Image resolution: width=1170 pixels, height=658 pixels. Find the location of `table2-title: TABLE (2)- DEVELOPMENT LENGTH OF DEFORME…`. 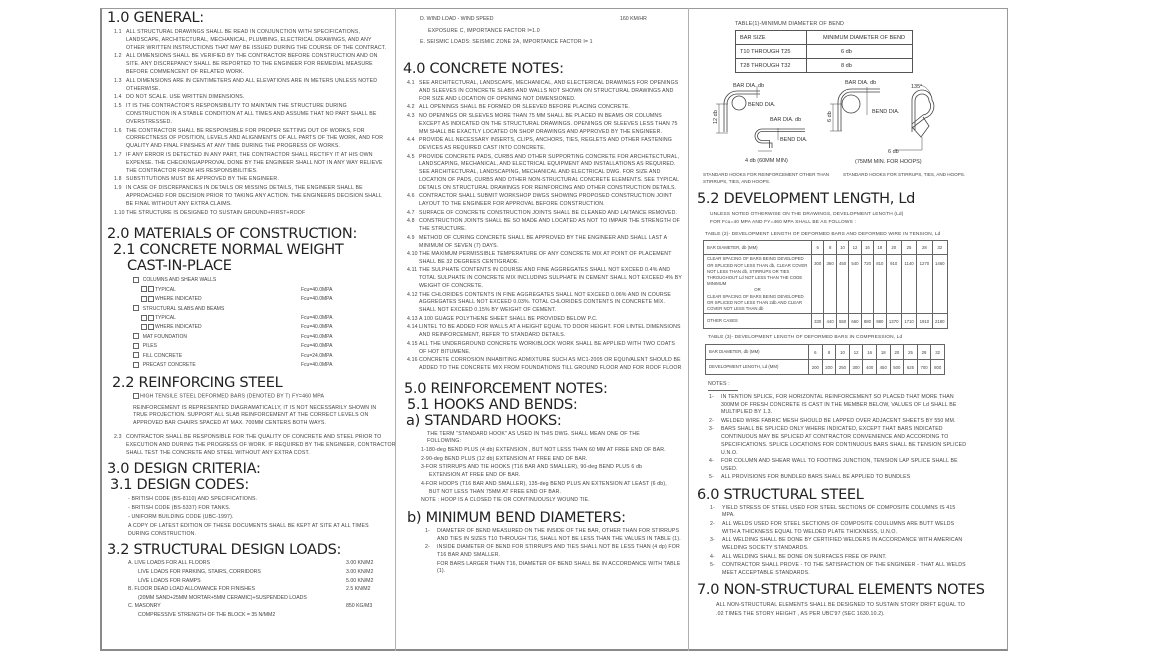

table2-title: TABLE (2)- DEVELOPMENT LENGTH OF DEFORME… is located at coordinates (823, 234).